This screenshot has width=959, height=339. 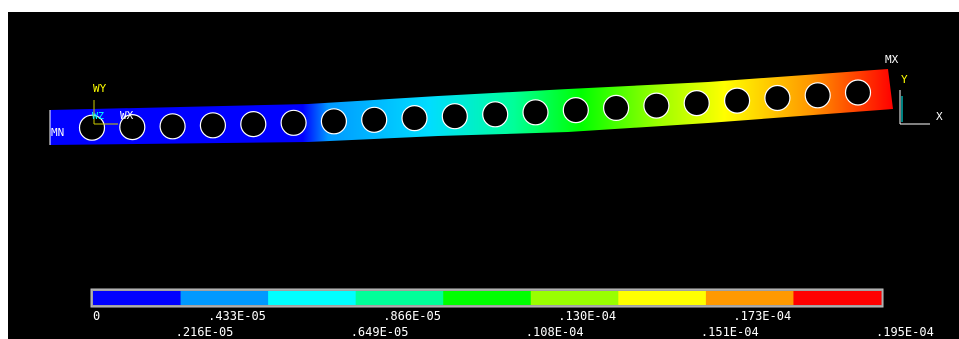 I want to click on legend-value-top: 0, so click(x=96, y=316).